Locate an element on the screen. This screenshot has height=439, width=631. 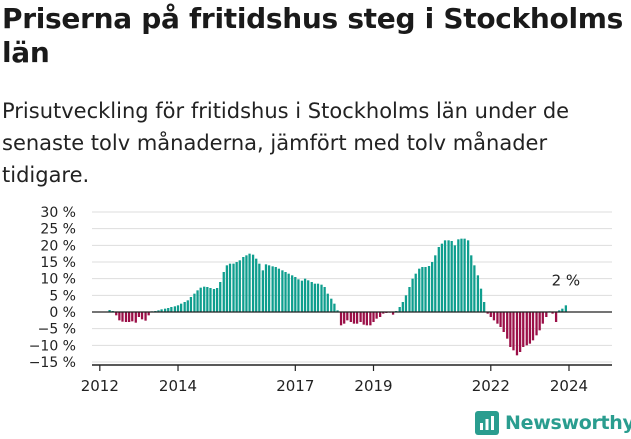
y-tick-label: −15 % is located at coordinates (52, 363).